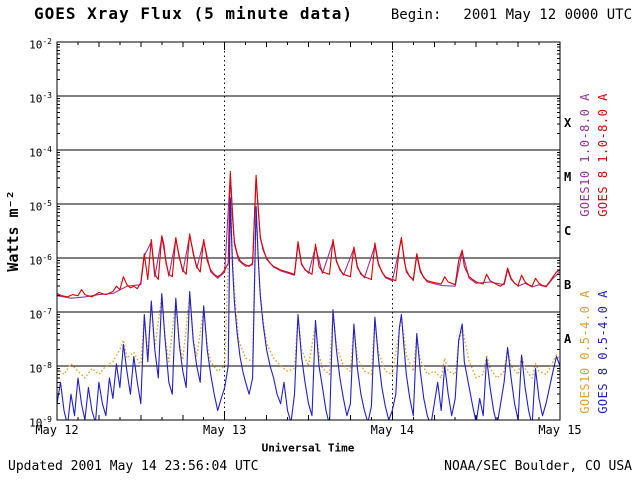 The height and width of the screenshot is (480, 640). What do you see at coordinates (27, 240) in the screenshot?
I see `y-axis-tick-labels: 10⁻² 10⁻³ 10⁻⁴ 10⁻⁵ 10⁻⁶ 10⁻⁷ 10⁻⁸ 10⁻⁹` at bounding box center [27, 240].